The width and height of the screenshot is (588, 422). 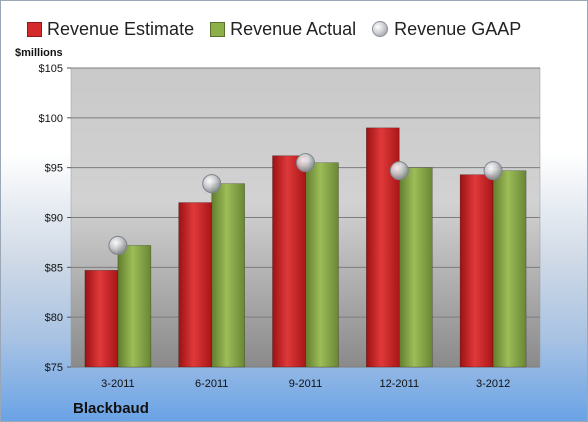 What do you see at coordinates (54, 268) in the screenshot?
I see `y-tick-label: $85` at bounding box center [54, 268].